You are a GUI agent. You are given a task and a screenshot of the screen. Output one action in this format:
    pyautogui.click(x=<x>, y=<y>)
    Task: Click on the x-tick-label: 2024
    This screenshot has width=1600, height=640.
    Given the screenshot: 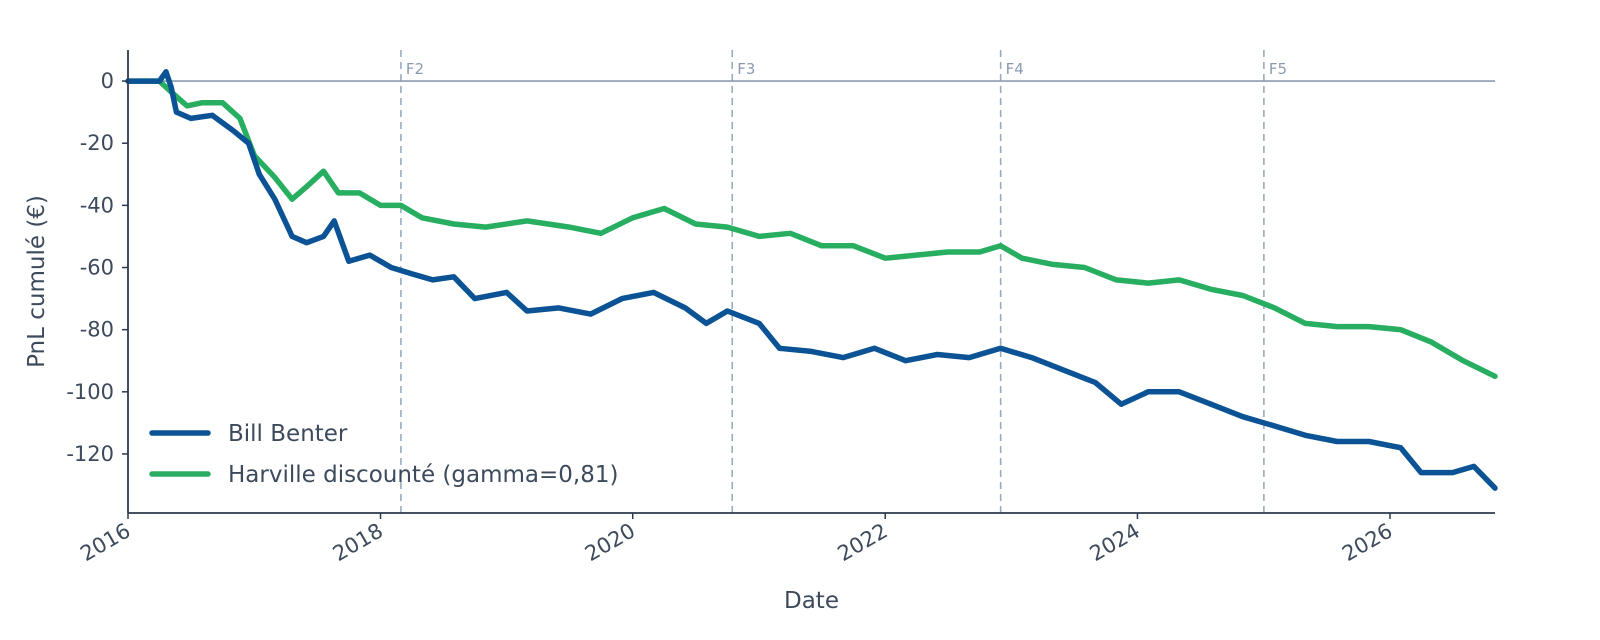 What is the action you would take?
    pyautogui.click(x=1115, y=543)
    